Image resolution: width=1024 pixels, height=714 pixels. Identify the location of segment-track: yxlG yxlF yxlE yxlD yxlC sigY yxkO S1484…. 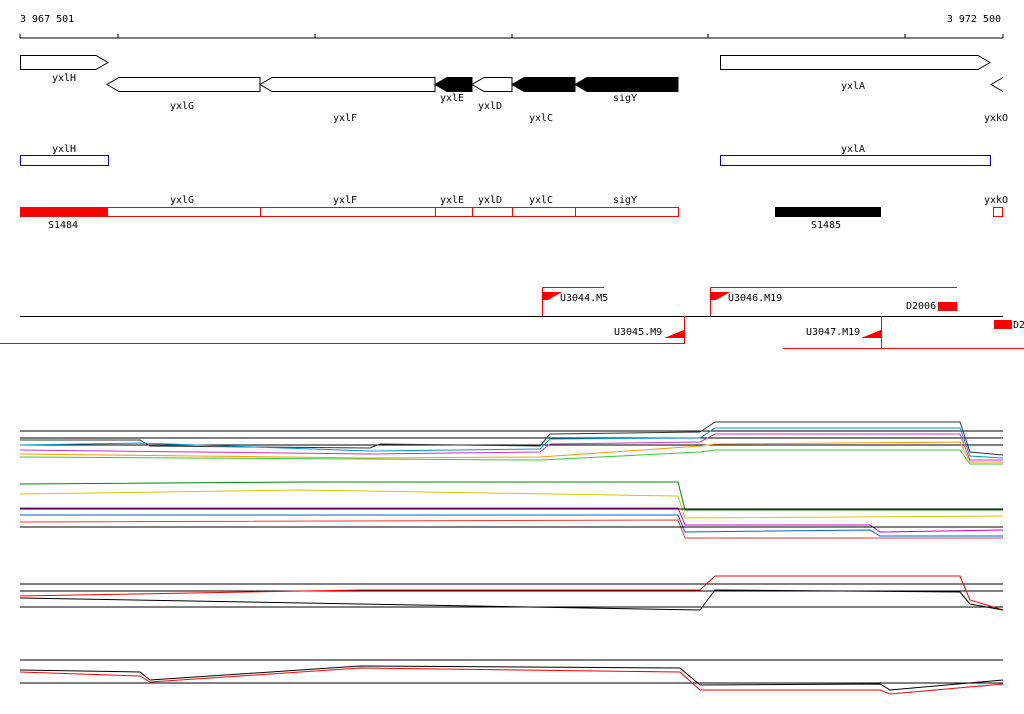
(514, 213).